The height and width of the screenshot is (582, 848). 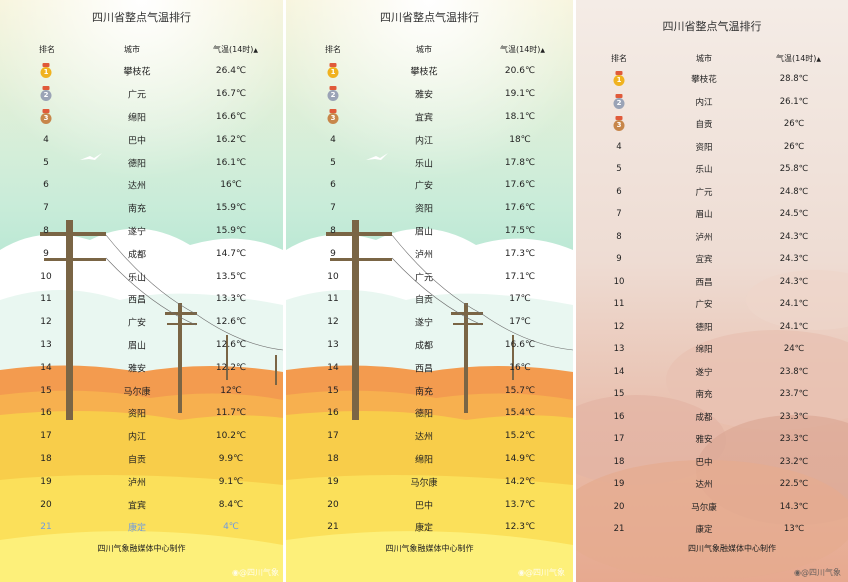 I want to click on table-row: 14 雅安 12.2℃, so click(x=141, y=367).